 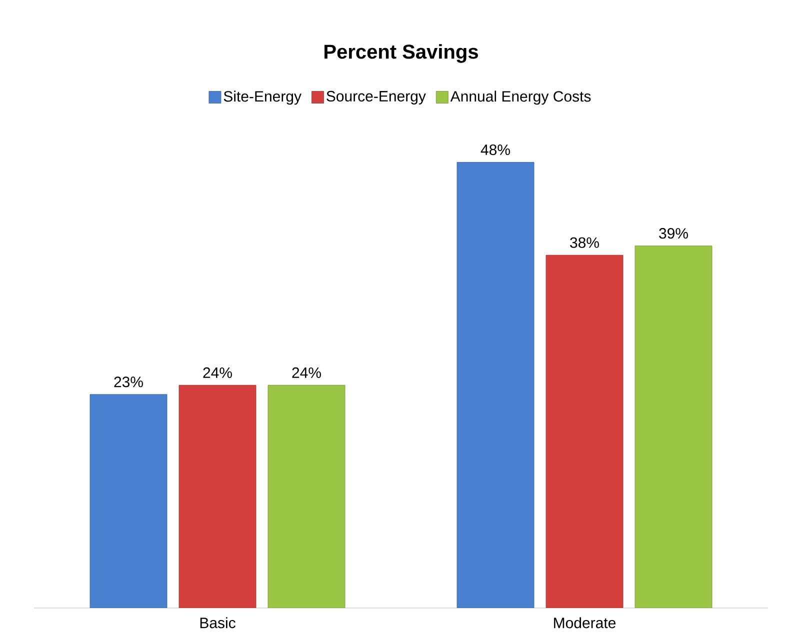 I want to click on data-label: 48%, so click(x=495, y=150).